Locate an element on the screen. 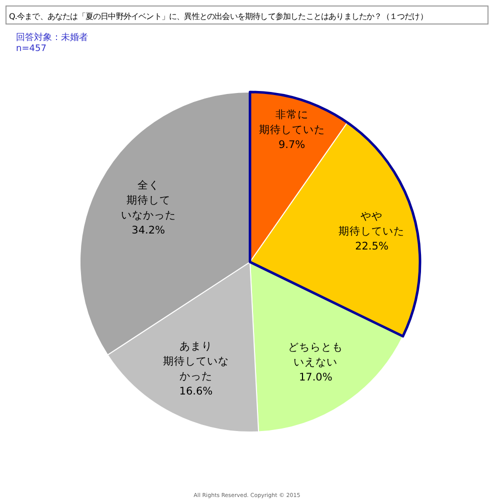 The height and width of the screenshot is (500, 494). slice-label: あまり期待していなかった is located at coordinates (195, 361).